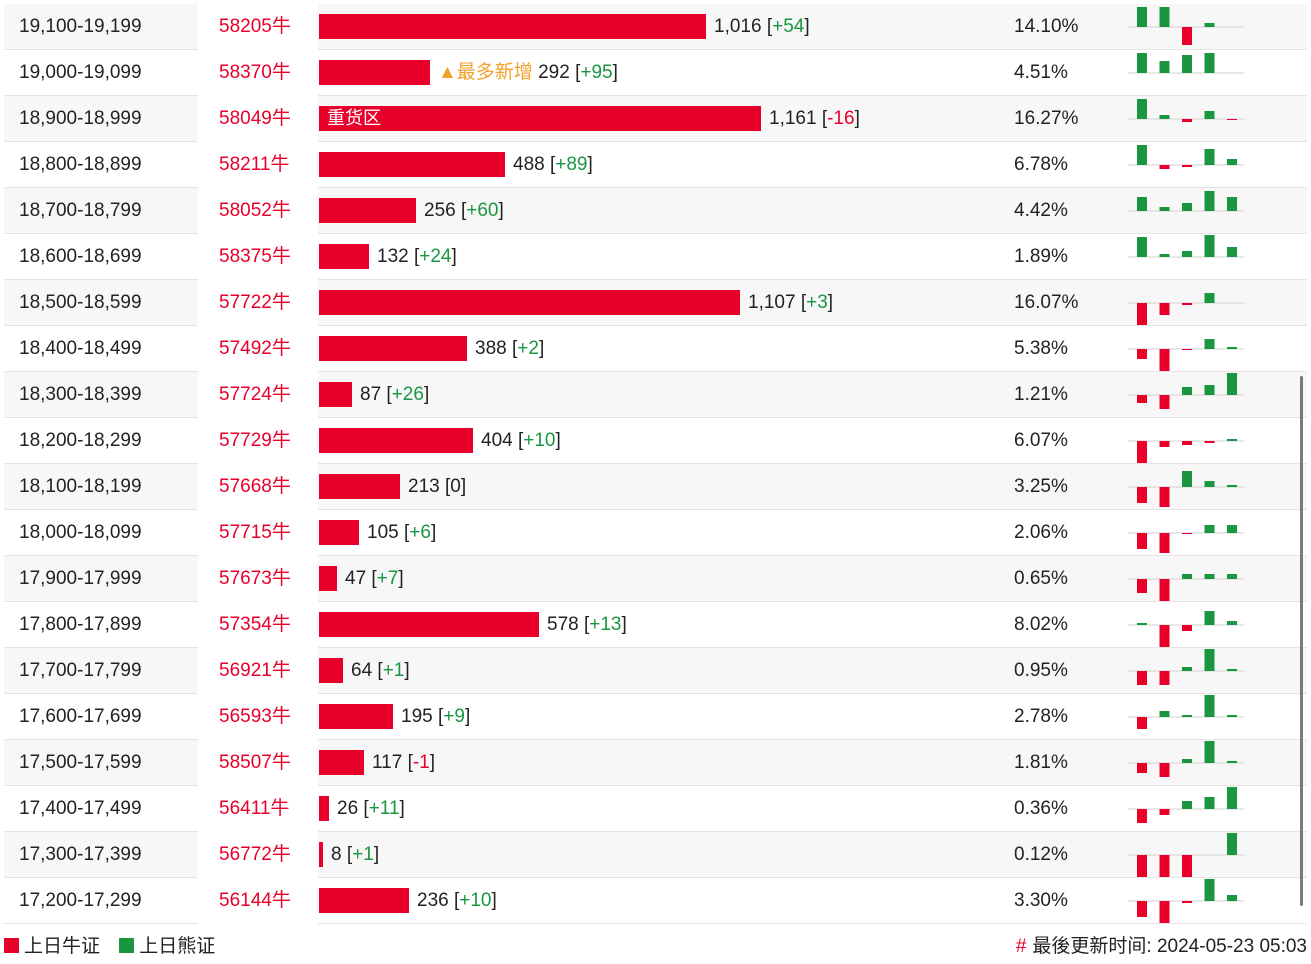 The height and width of the screenshot is (964, 1311). Describe the element at coordinates (80, 26) in the screenshot. I see `strike-range: 19,100-19,199` at that location.